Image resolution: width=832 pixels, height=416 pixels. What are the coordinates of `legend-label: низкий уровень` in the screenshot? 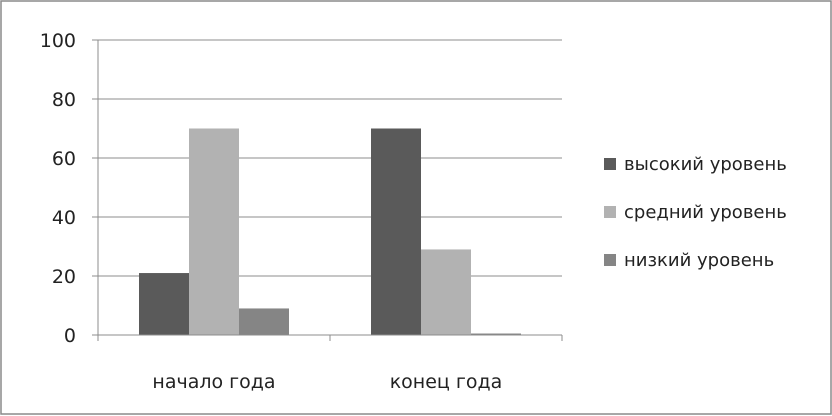 It's located at (699, 260).